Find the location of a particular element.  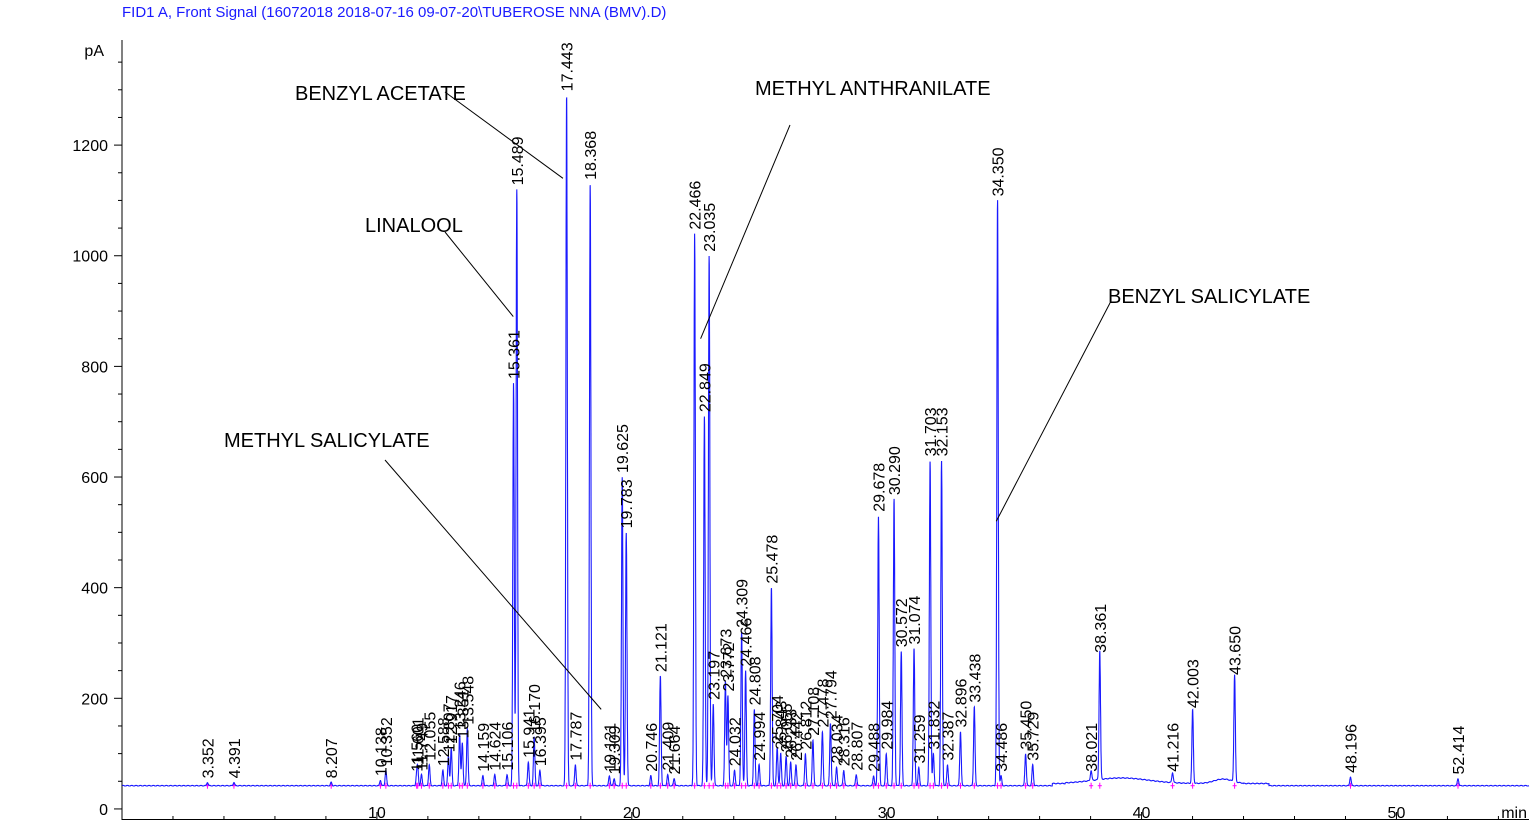

peak-label: 25.843 is located at coordinates (782, 725).